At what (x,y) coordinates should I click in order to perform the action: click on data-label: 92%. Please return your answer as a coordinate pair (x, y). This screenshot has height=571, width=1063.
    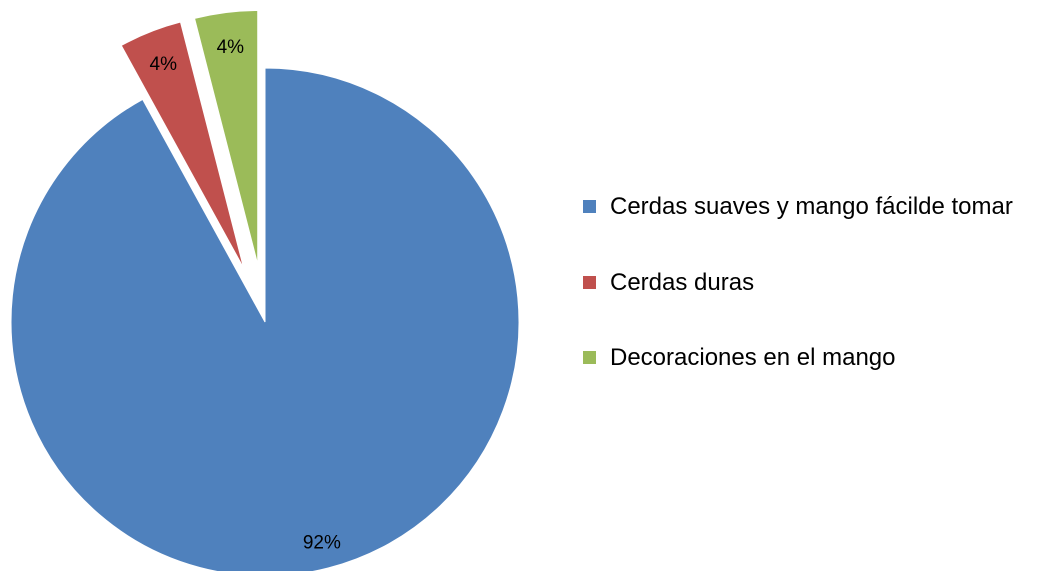
    Looking at the image, I should click on (322, 542).